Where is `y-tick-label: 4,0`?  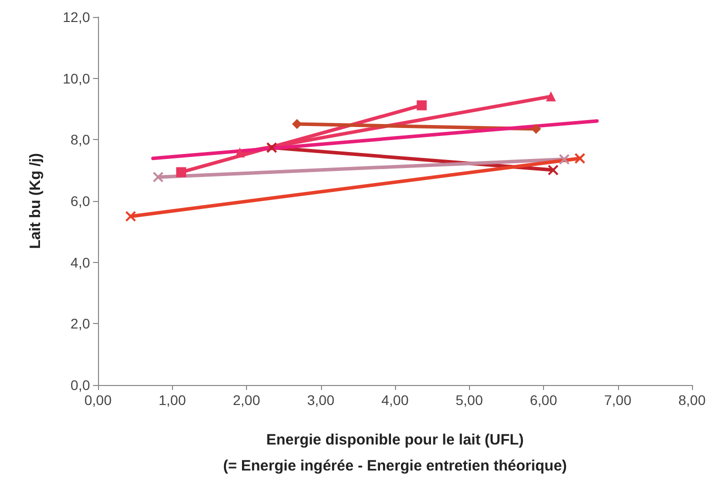 y-tick-label: 4,0 is located at coordinates (80, 262).